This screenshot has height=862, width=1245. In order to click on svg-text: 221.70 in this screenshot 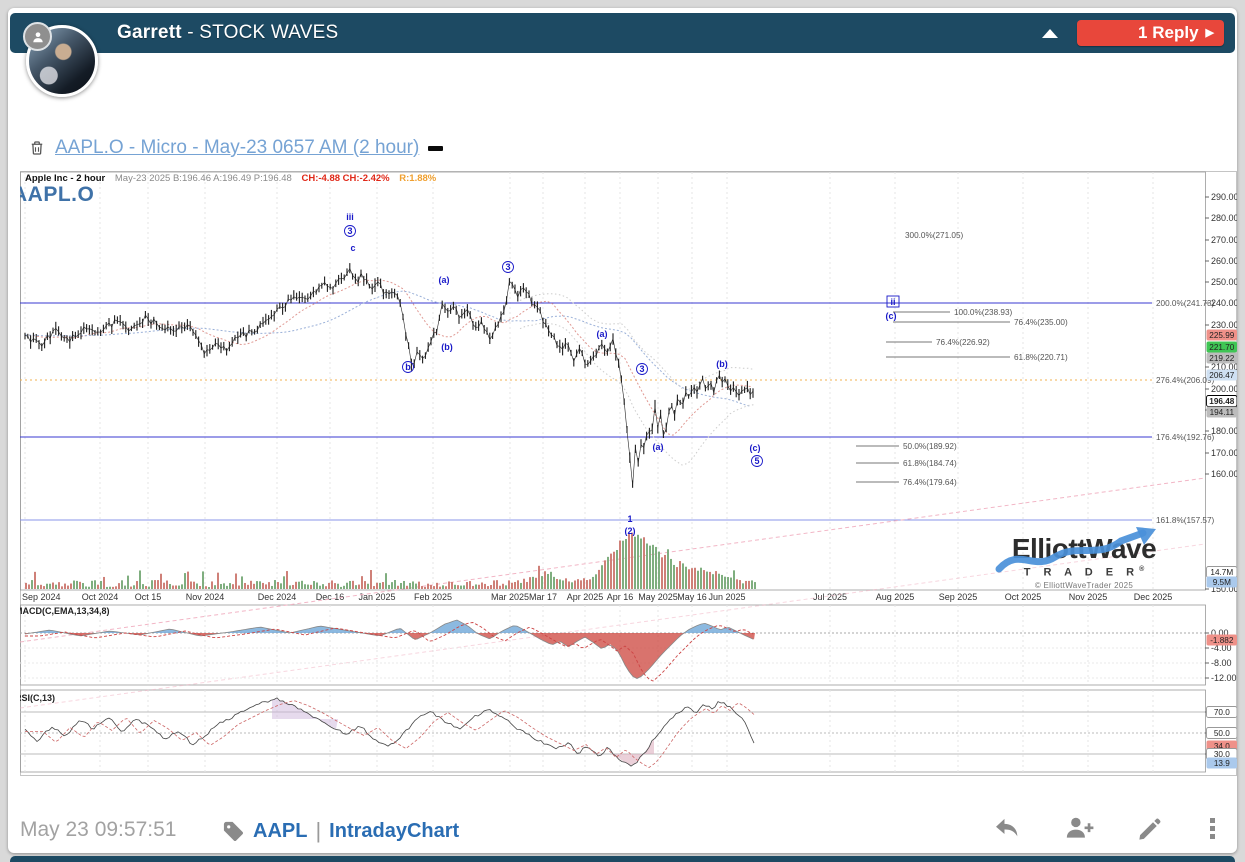, I will do `click(1221, 347)`.